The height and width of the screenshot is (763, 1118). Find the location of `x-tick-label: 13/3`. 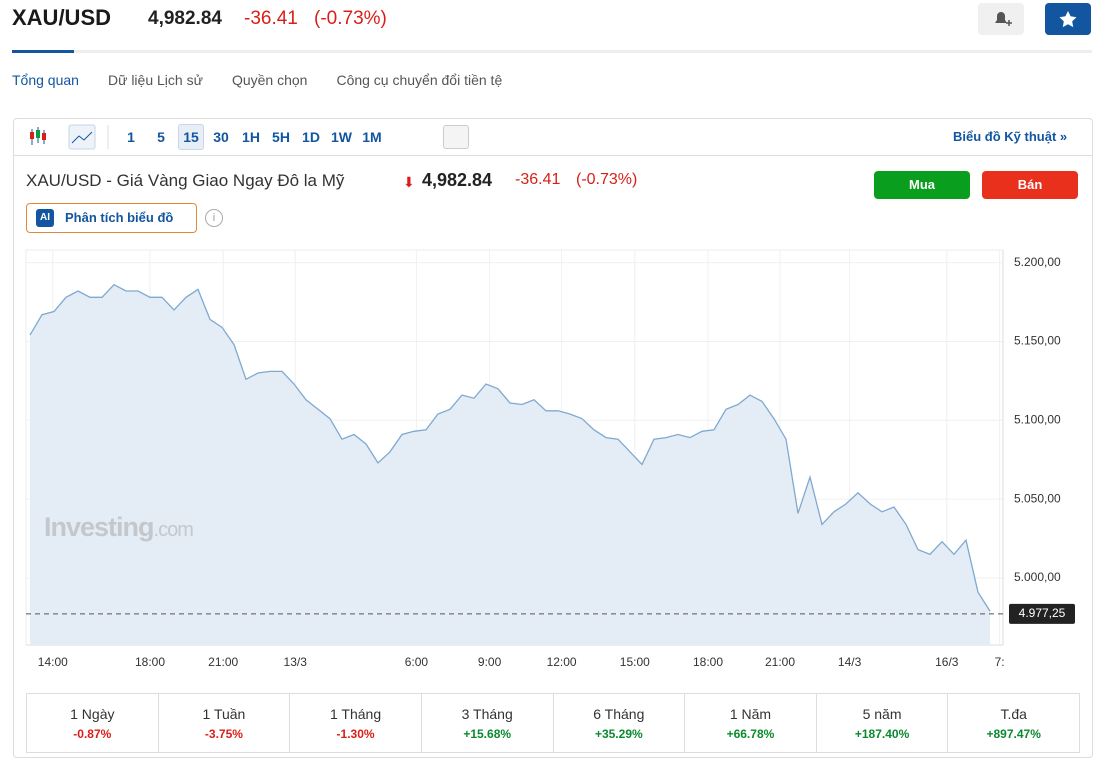

x-tick-label: 13/3 is located at coordinates (296, 662).